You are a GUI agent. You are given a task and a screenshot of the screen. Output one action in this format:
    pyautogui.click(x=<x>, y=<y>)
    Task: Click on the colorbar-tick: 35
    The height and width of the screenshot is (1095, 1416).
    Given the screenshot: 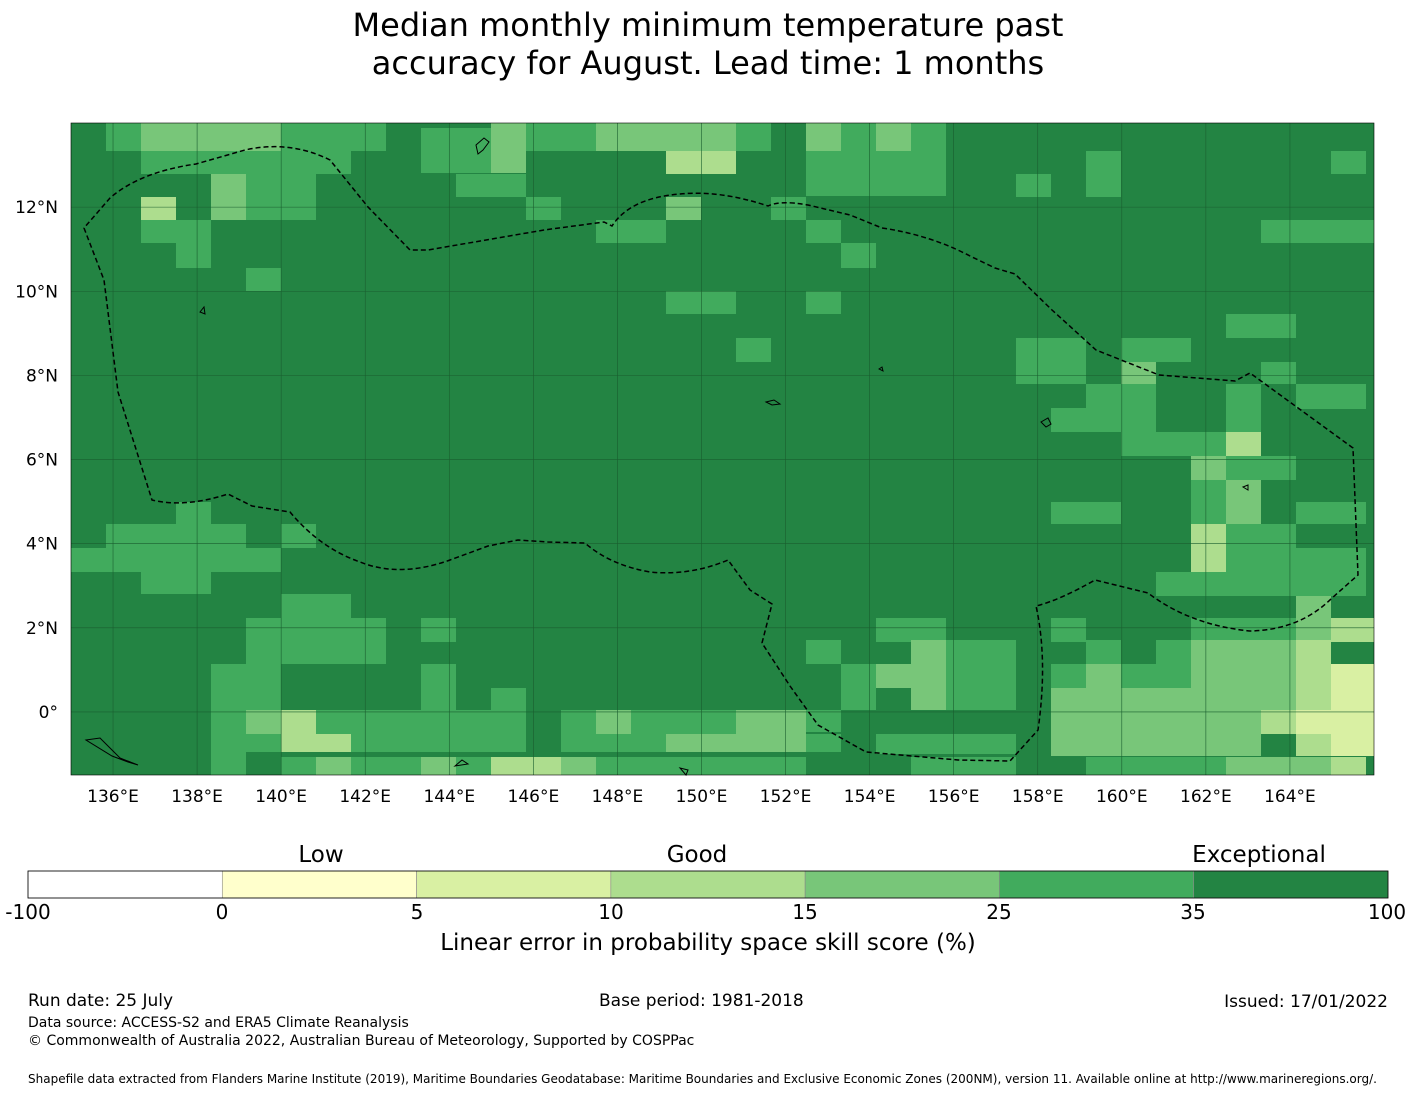 What is the action you would take?
    pyautogui.click(x=1193, y=912)
    